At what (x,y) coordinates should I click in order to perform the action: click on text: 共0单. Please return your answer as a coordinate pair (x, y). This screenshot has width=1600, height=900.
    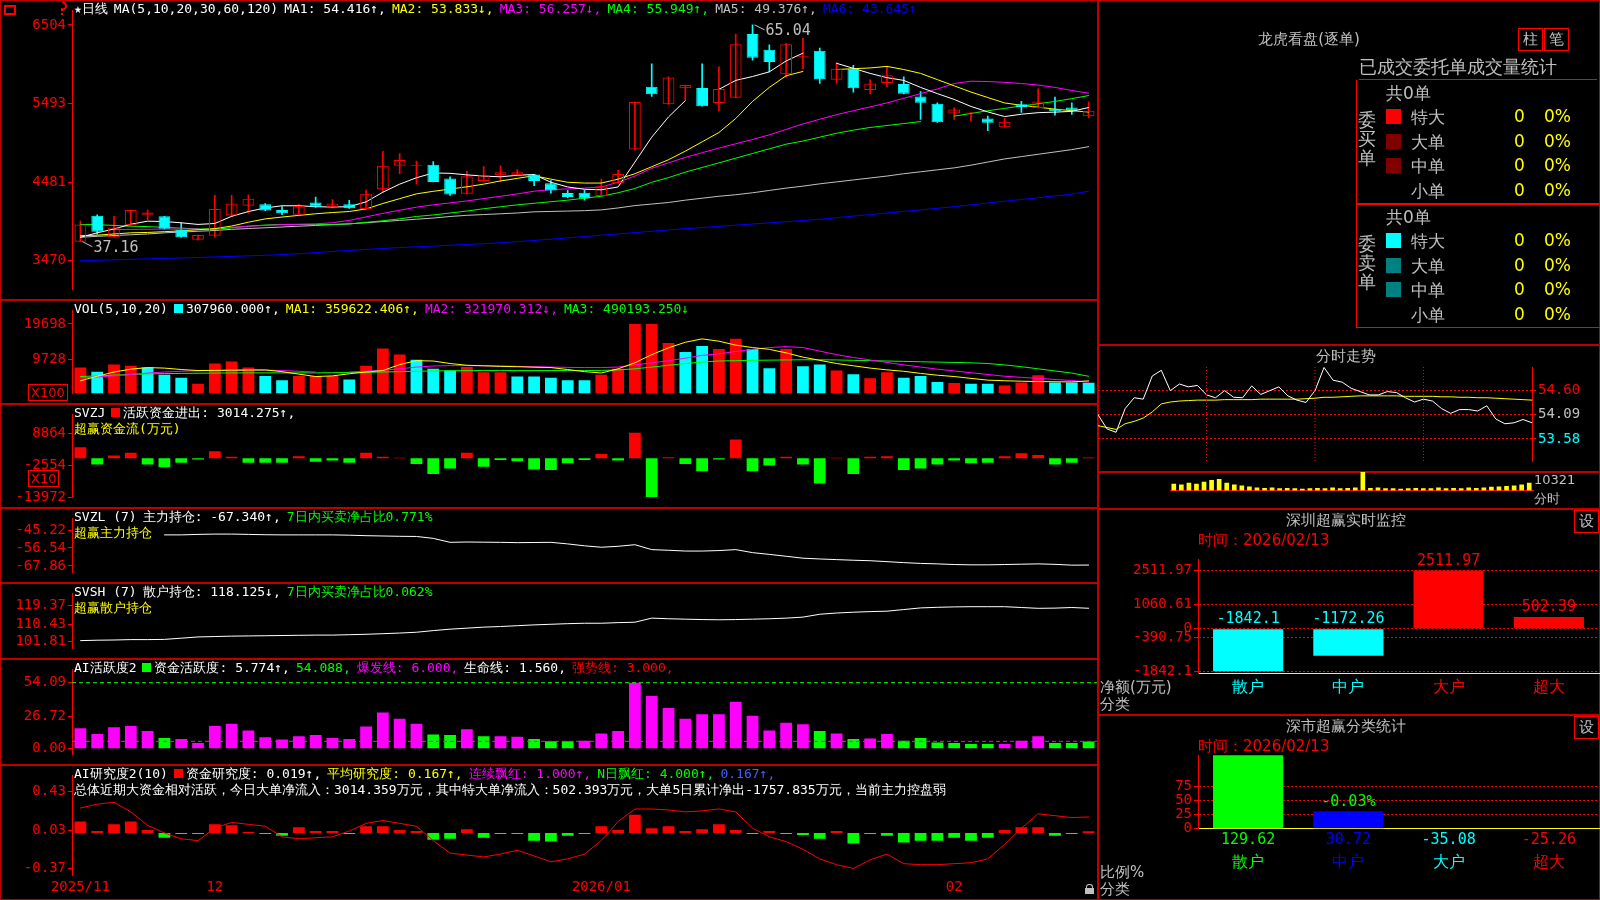
    Looking at the image, I should click on (1408, 217).